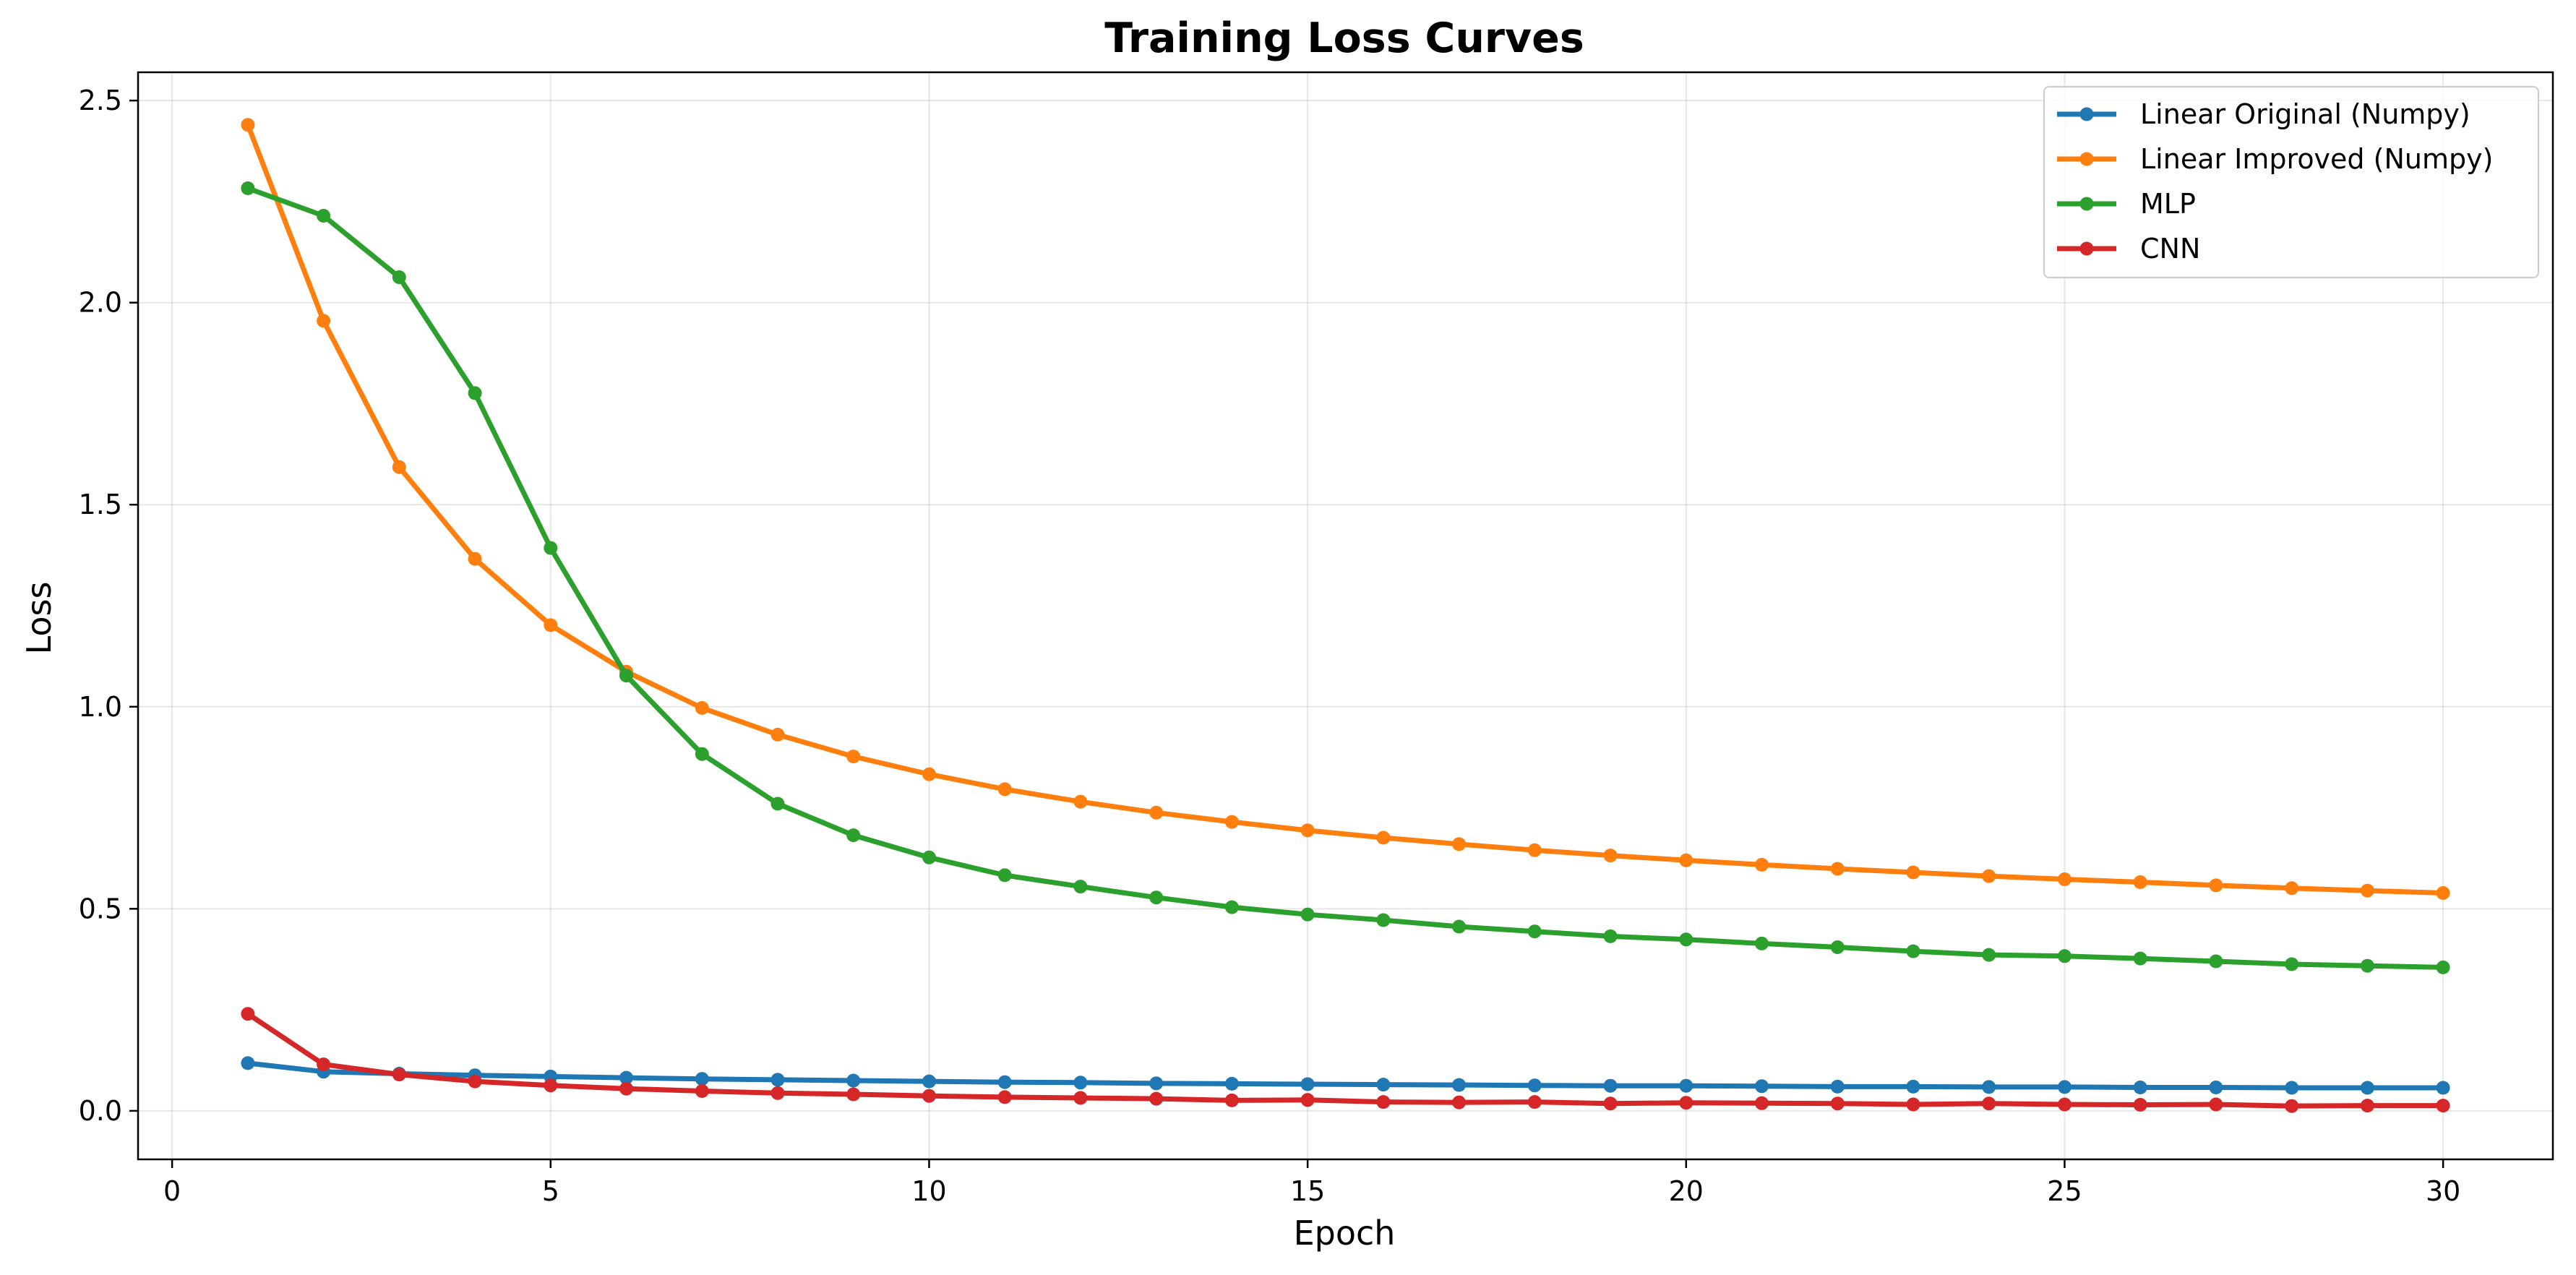 This screenshot has height=1275, width=2576. Describe the element at coordinates (2443, 1191) in the screenshot. I see `x-tick-label: 30` at that location.